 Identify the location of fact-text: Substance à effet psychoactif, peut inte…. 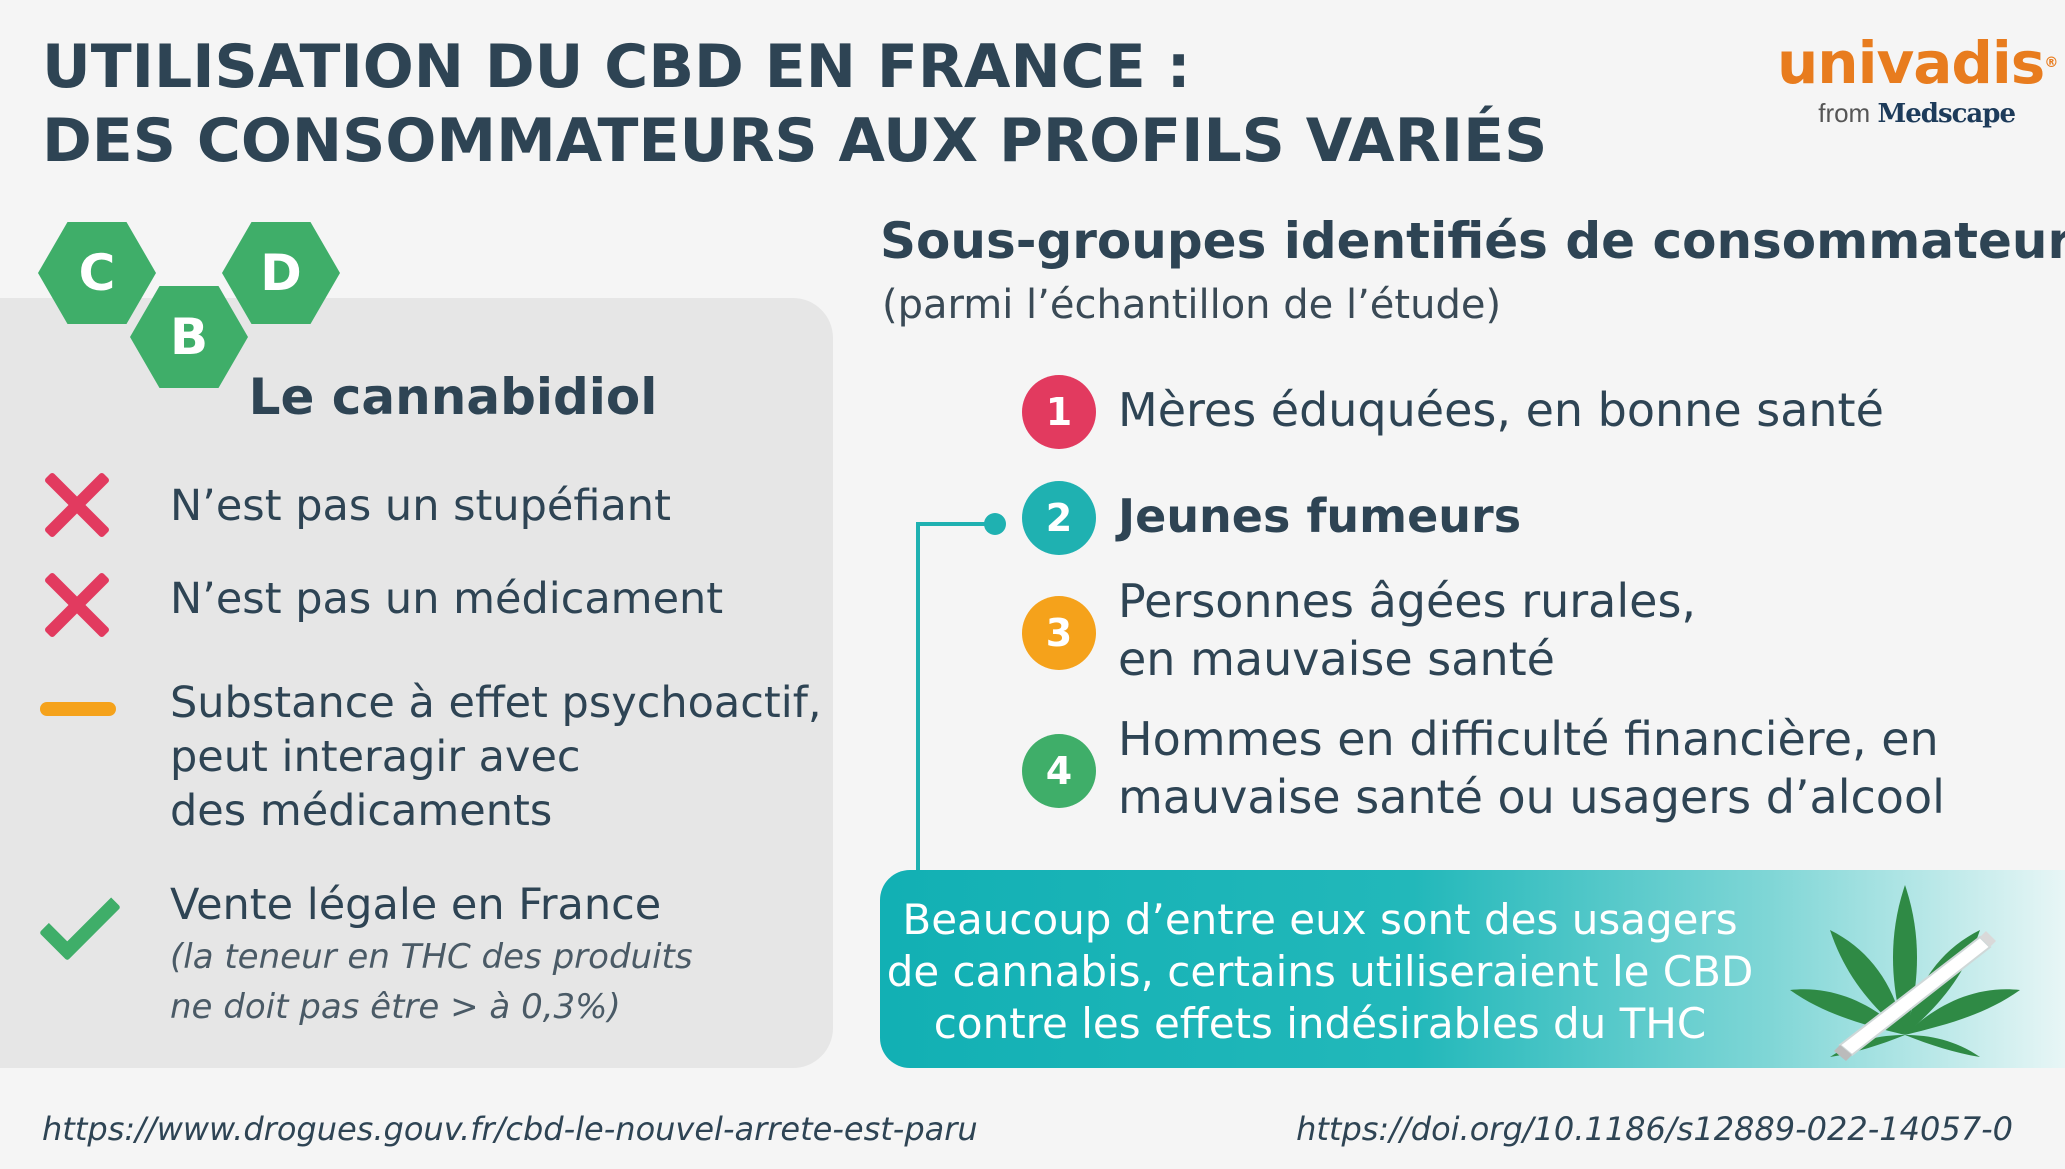
(496, 757).